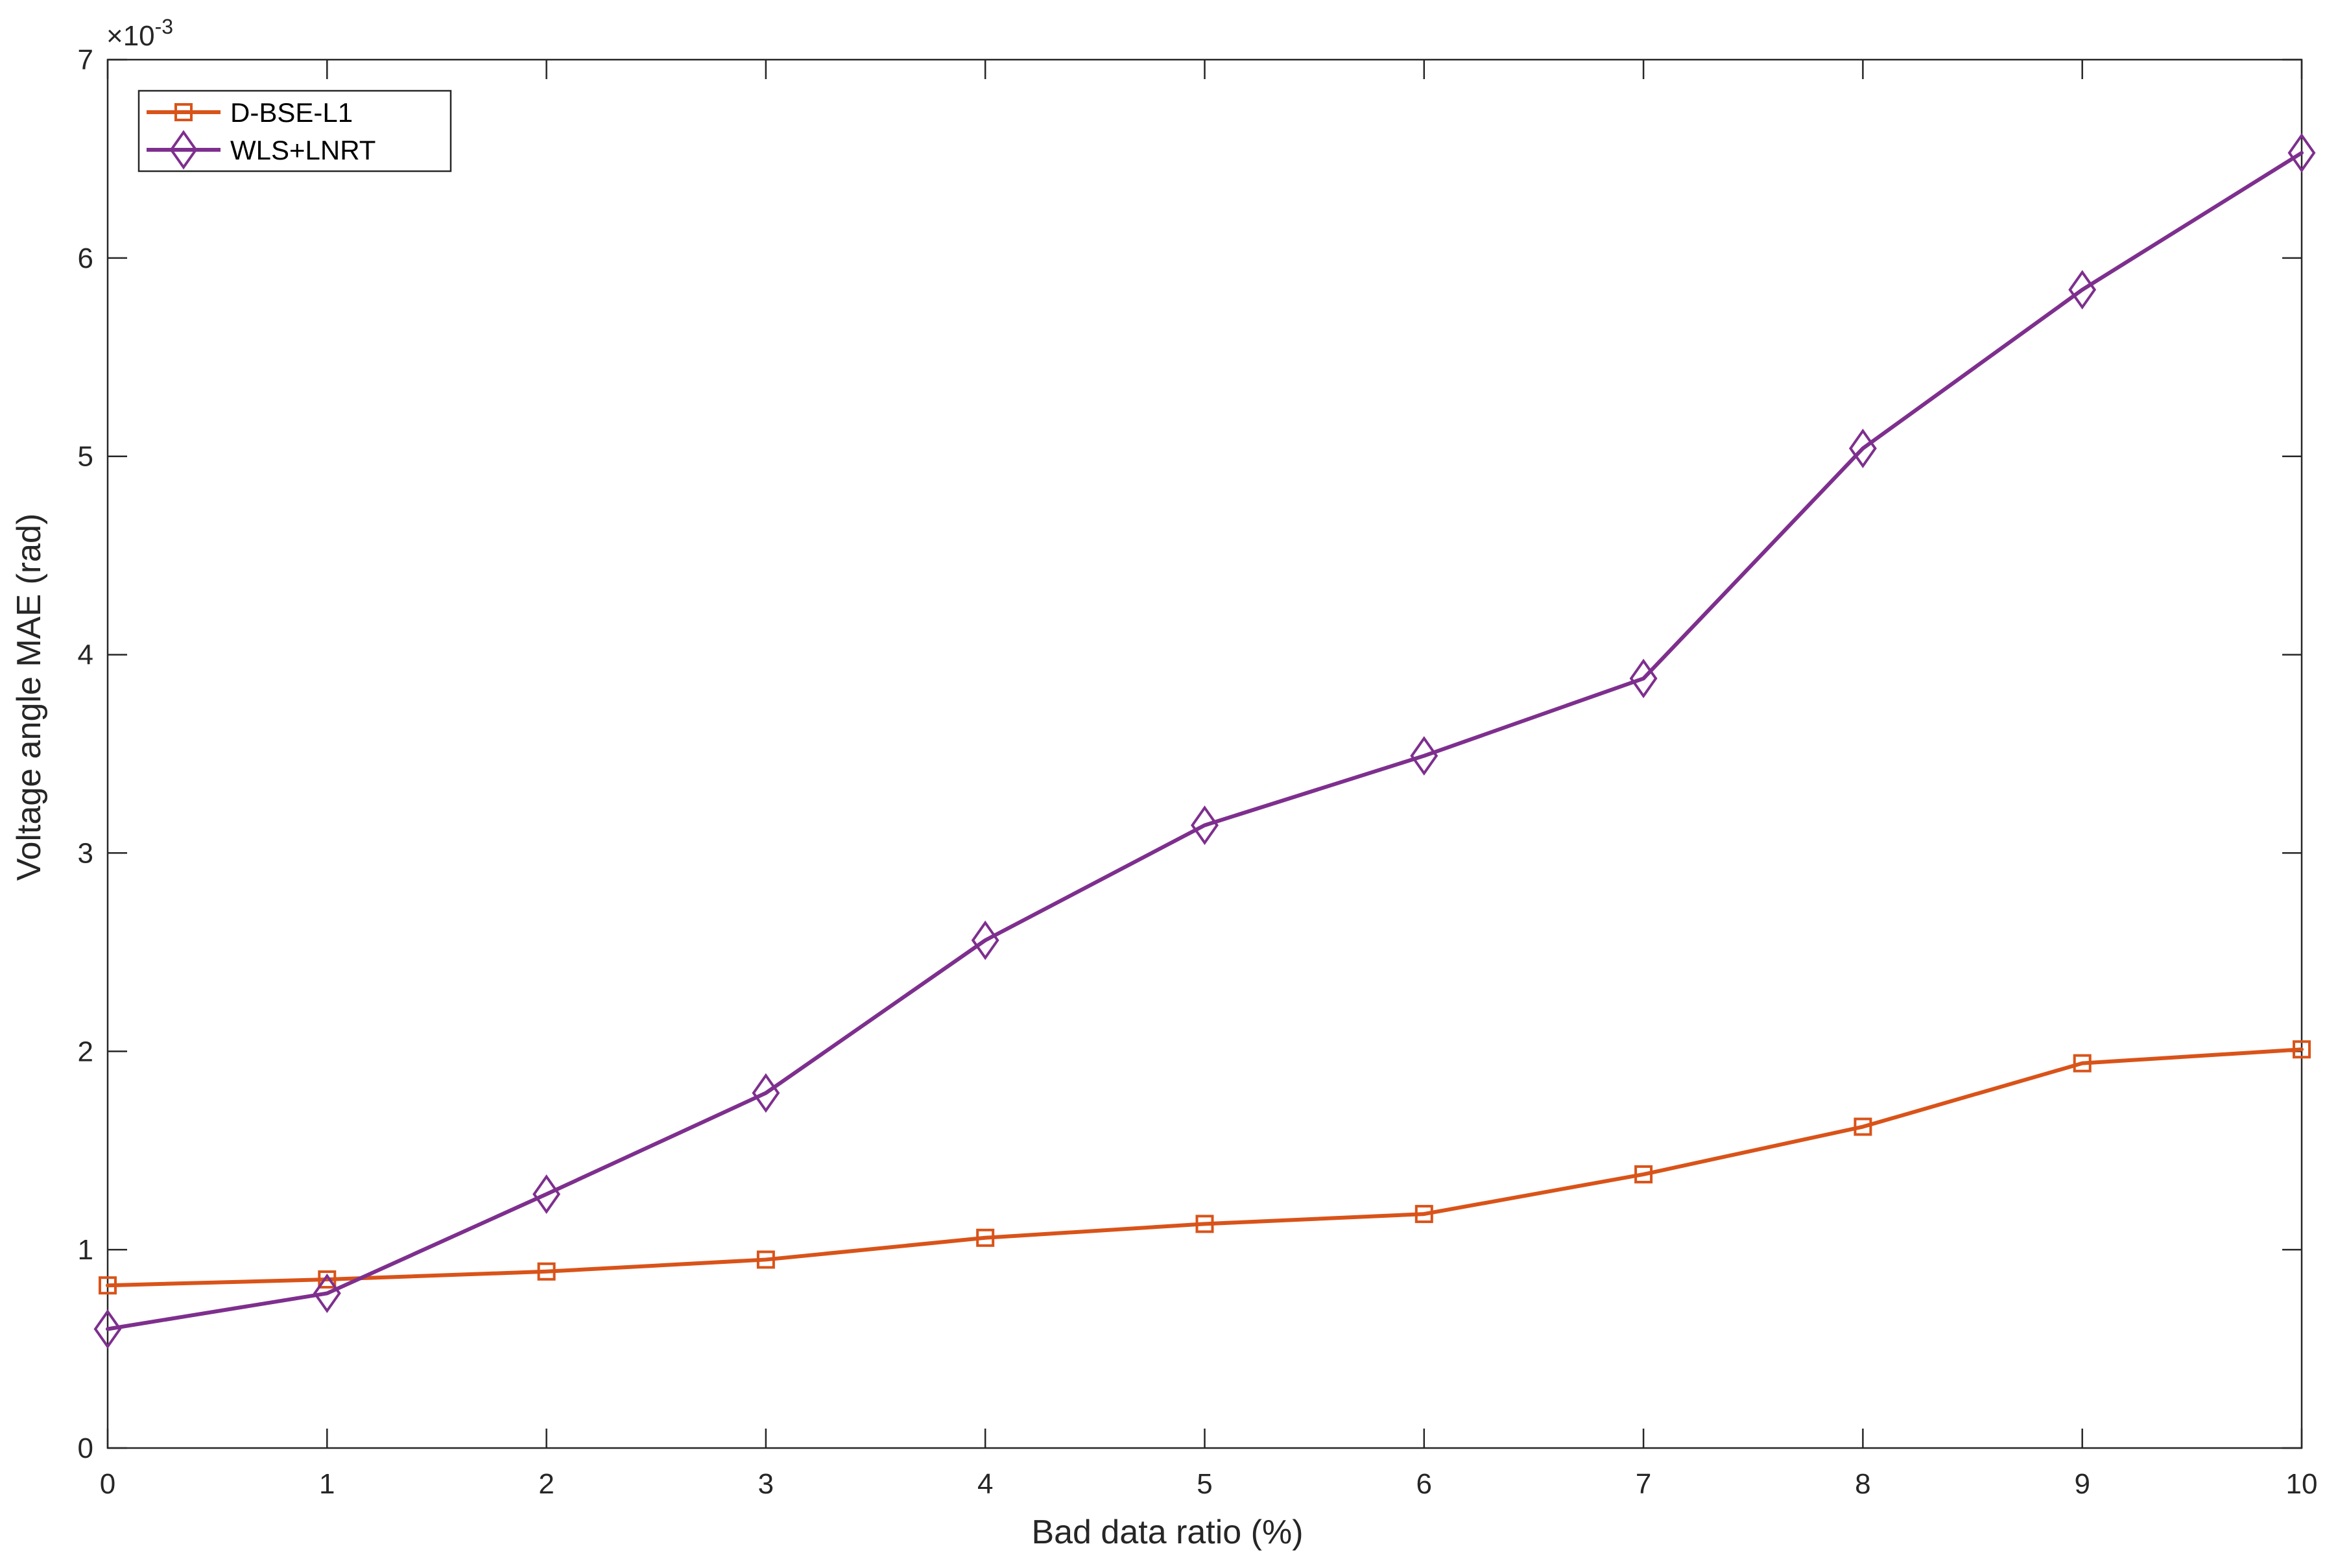 Image resolution: width=2338 pixels, height=1568 pixels. Describe the element at coordinates (85, 60) in the screenshot. I see `y-tick-label: 7` at that location.